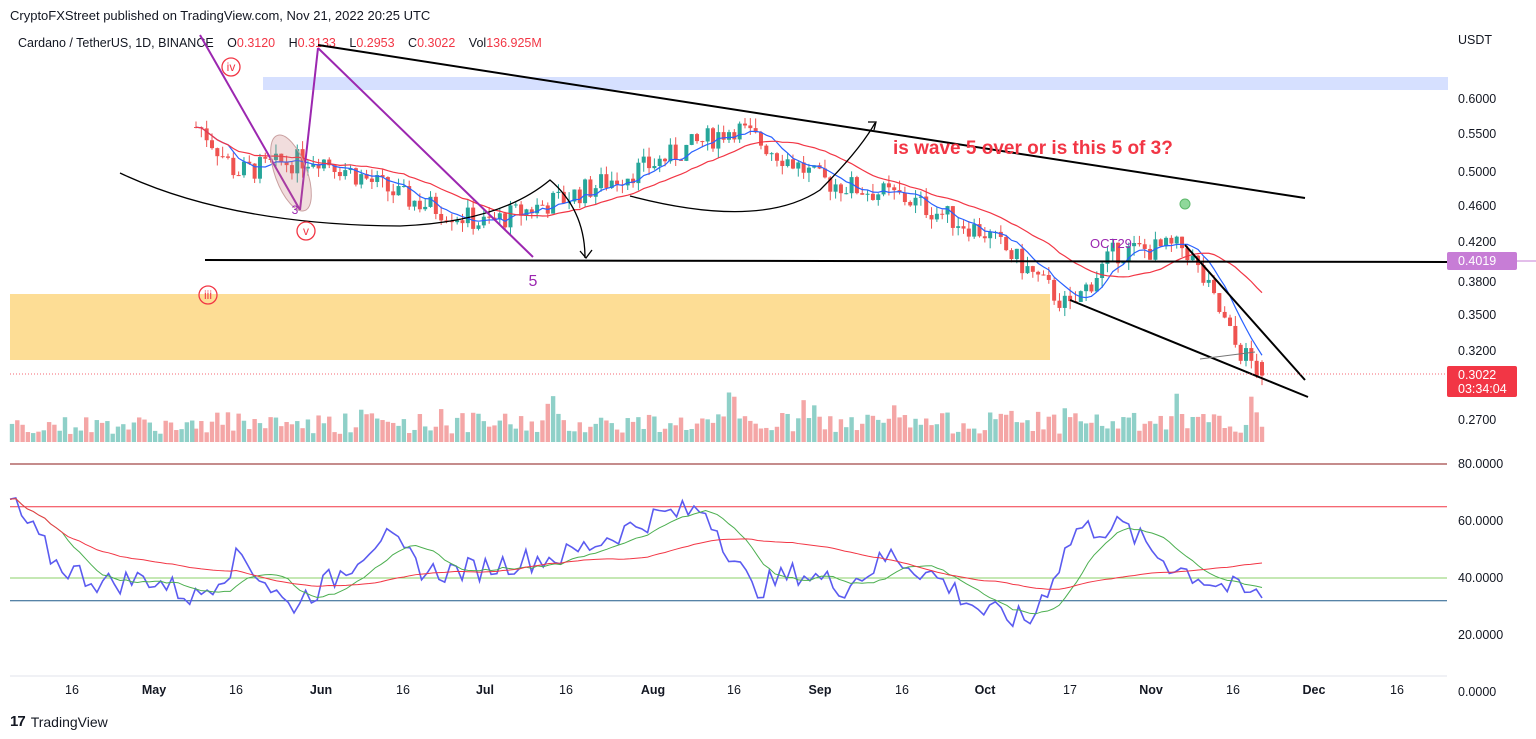 This screenshot has height=739, width=1536. Describe the element at coordinates (1477, 315) in the screenshot. I see `price-axis-label: 0.3500` at that location.